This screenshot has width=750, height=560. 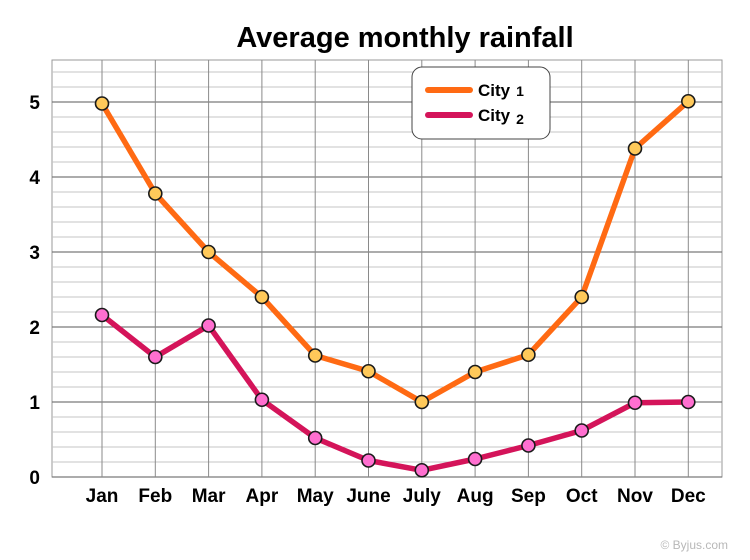 I want to click on y-tick-label: 3, so click(x=34, y=253).